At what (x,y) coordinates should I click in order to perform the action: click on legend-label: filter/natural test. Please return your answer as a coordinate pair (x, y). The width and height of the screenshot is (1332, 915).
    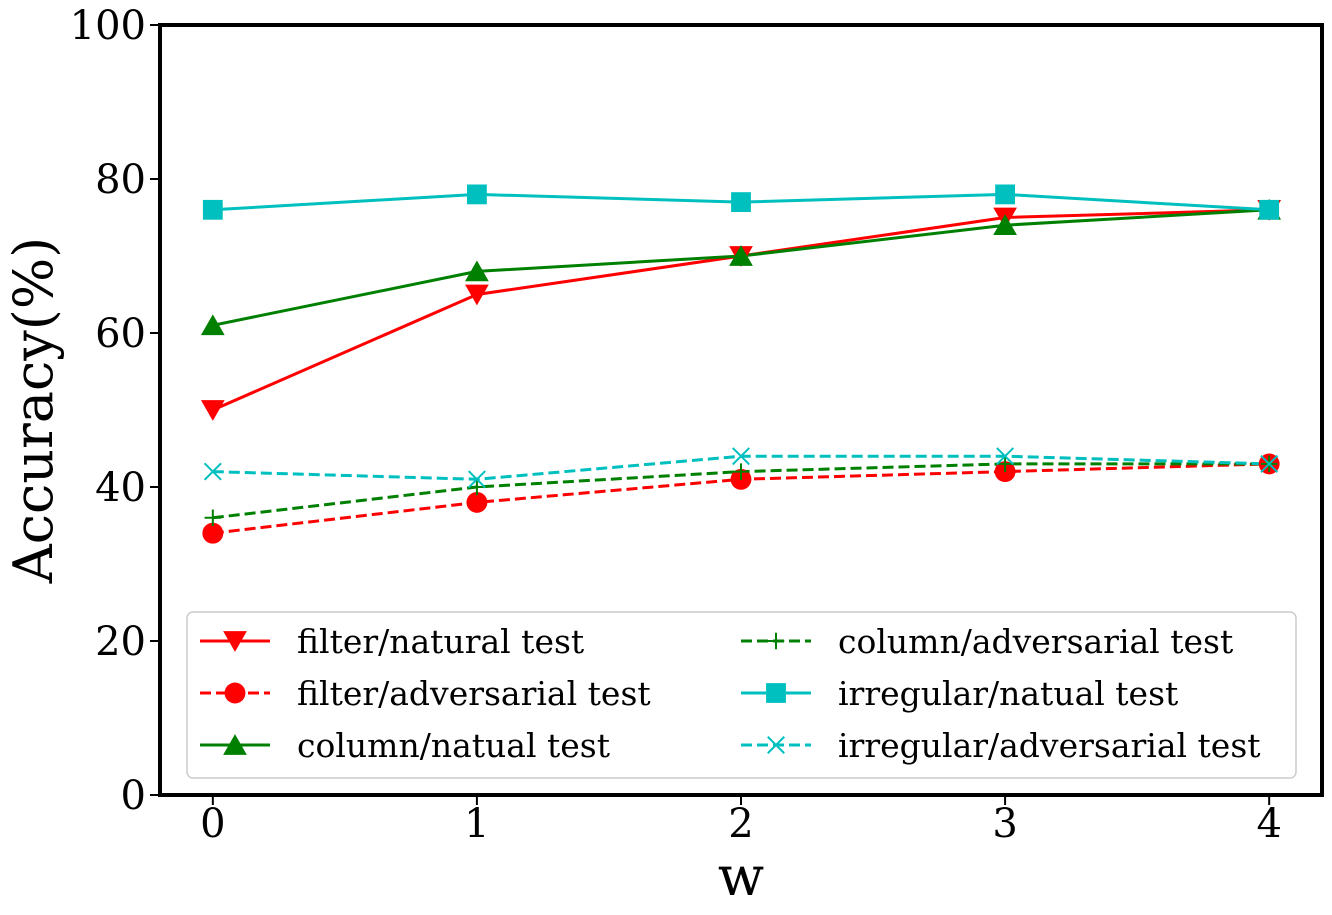
    Looking at the image, I should click on (440, 641).